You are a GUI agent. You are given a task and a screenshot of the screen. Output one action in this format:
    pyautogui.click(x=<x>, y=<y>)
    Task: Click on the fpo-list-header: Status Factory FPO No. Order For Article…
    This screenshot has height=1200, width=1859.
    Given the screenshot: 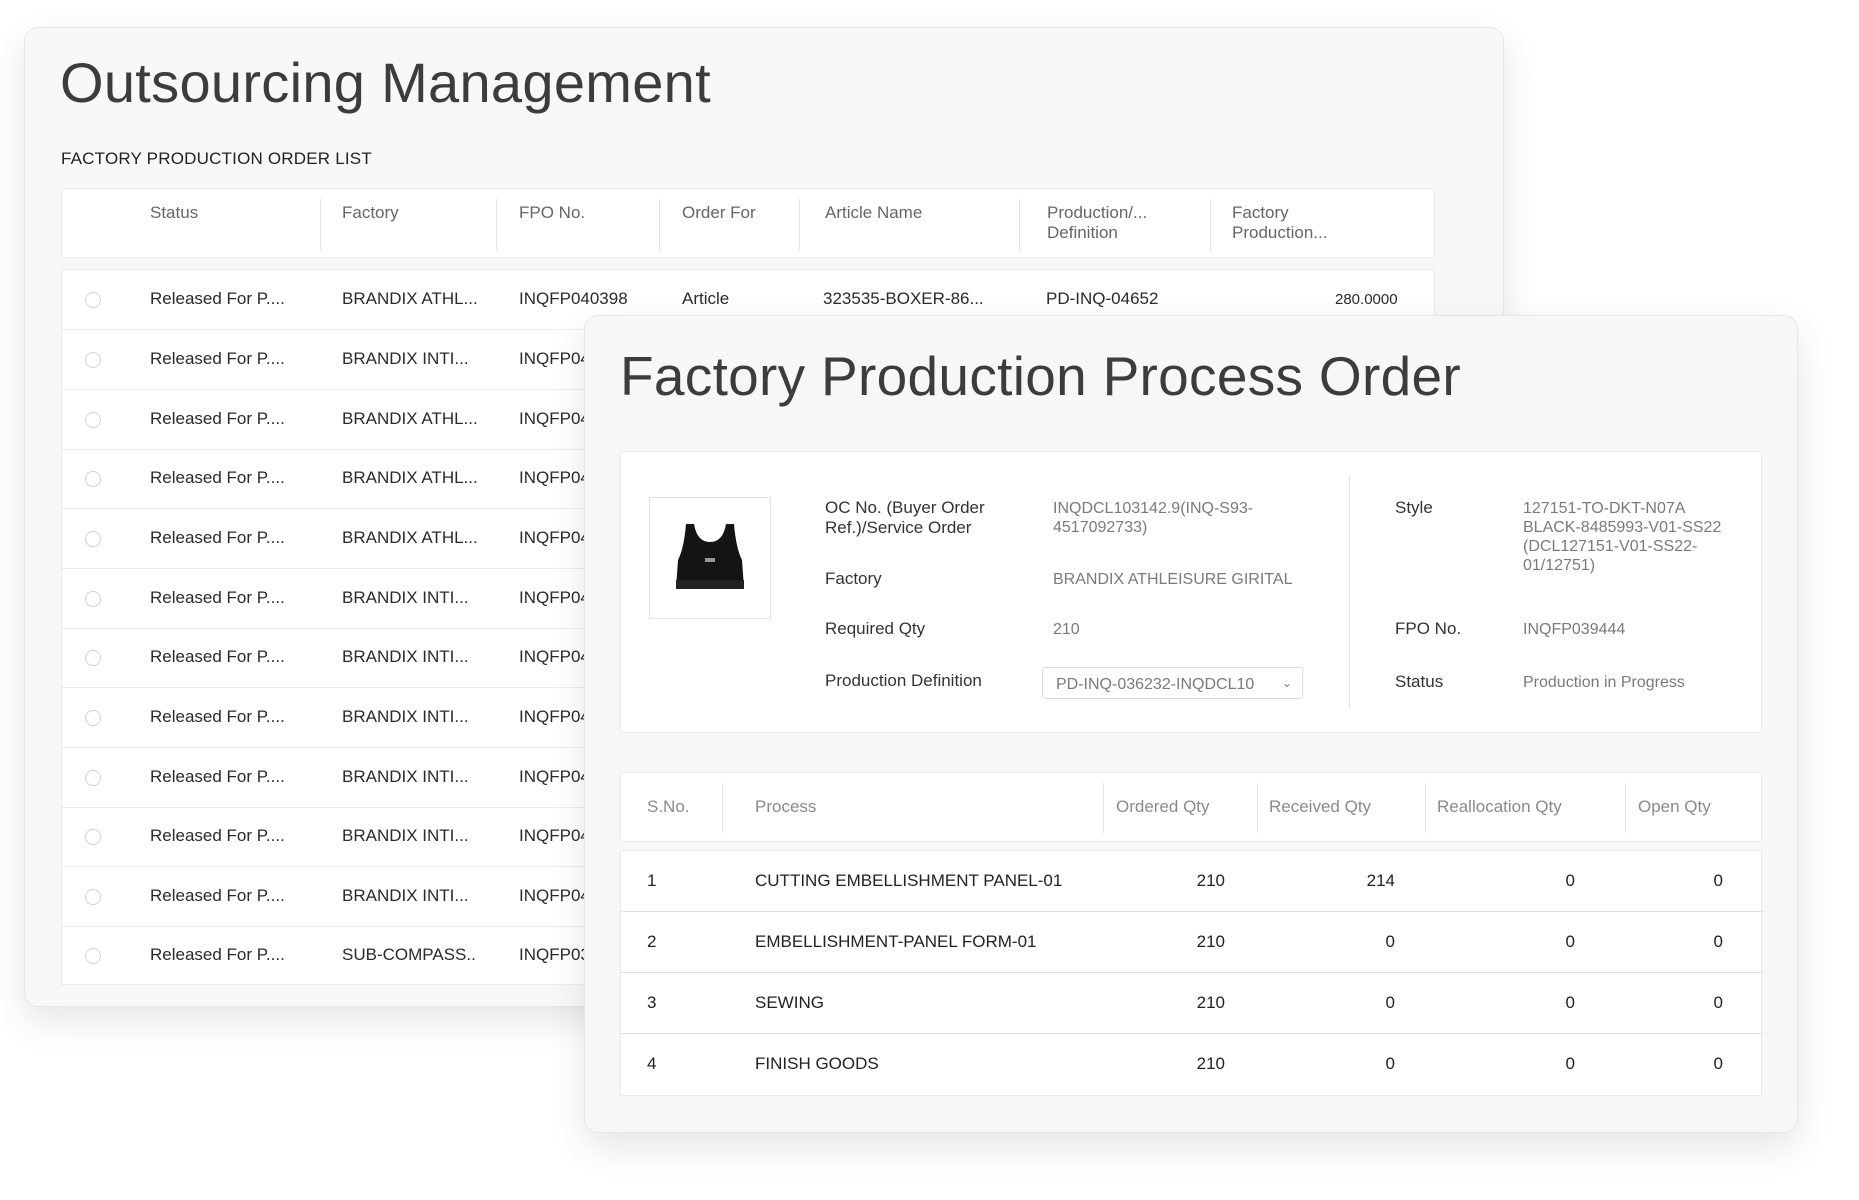 What is the action you would take?
    pyautogui.click(x=748, y=223)
    